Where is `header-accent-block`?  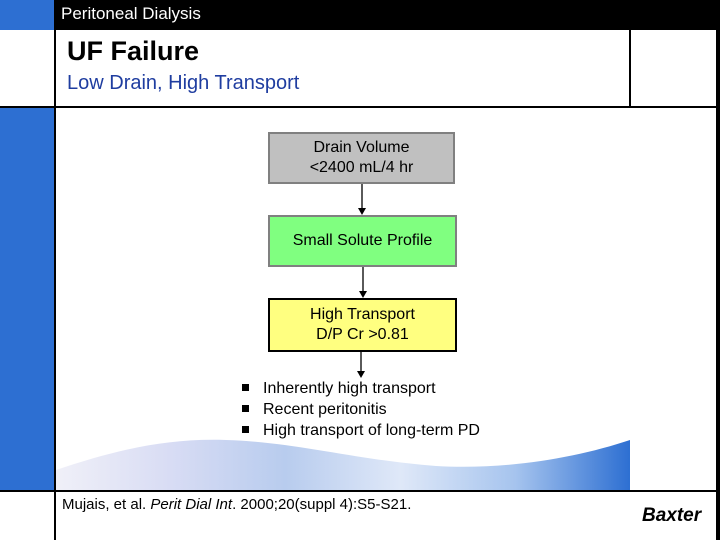 header-accent-block is located at coordinates (27, 15).